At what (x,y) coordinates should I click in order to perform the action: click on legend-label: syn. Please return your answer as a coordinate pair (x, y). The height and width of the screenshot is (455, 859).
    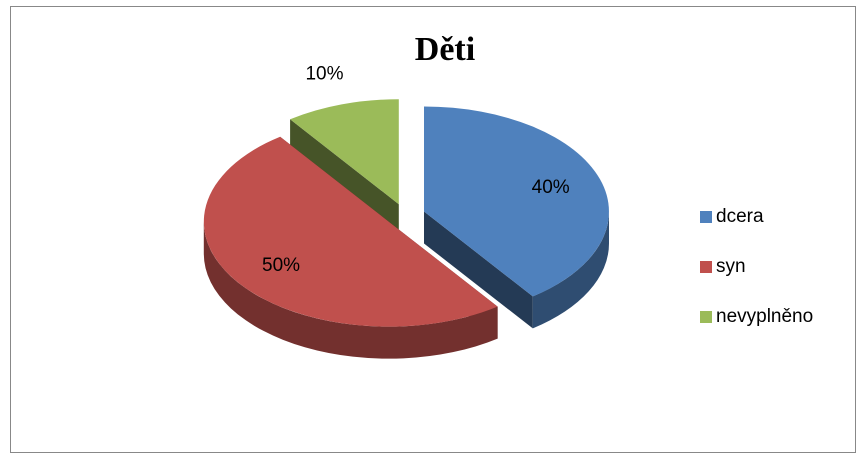
    Looking at the image, I should click on (731, 266).